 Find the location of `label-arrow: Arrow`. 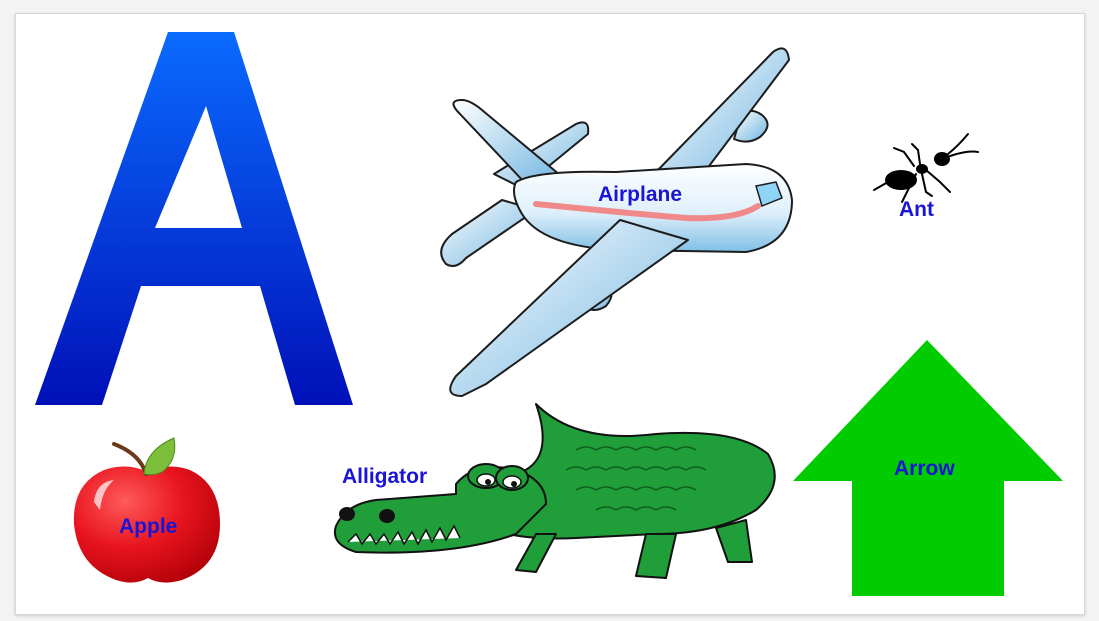

label-arrow: Arrow is located at coordinates (924, 468).